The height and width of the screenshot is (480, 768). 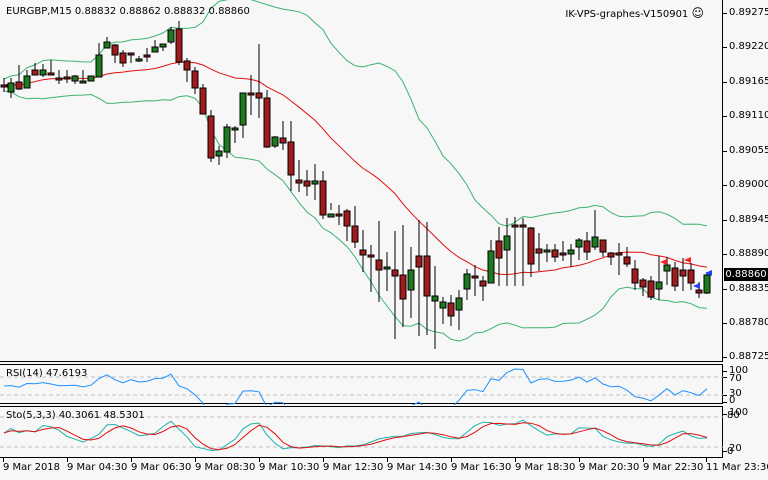 I want to click on price-label: 0.89220, so click(x=748, y=46).